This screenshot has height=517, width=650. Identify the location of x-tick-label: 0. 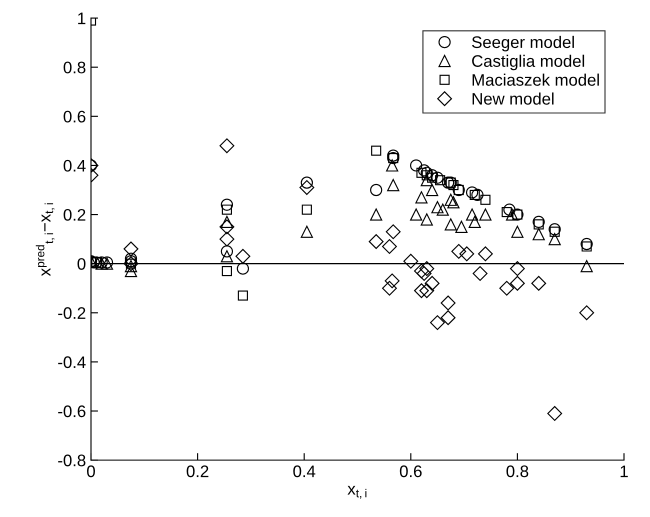
(91, 471).